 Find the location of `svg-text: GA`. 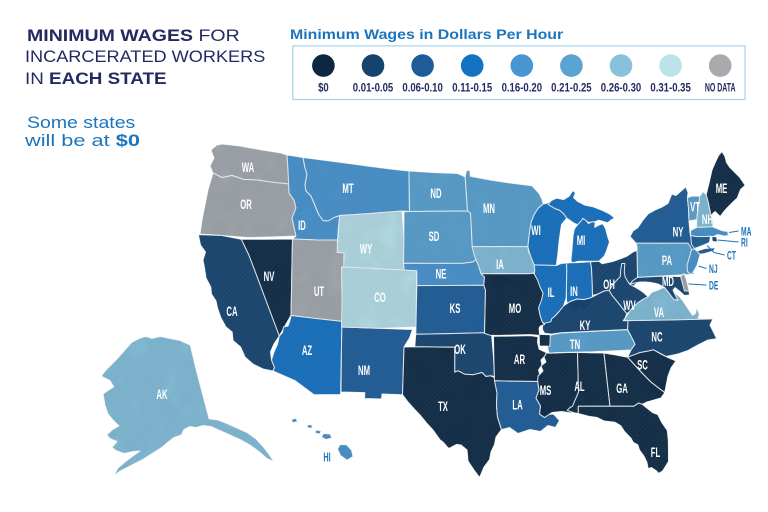

svg-text: GA is located at coordinates (622, 389).